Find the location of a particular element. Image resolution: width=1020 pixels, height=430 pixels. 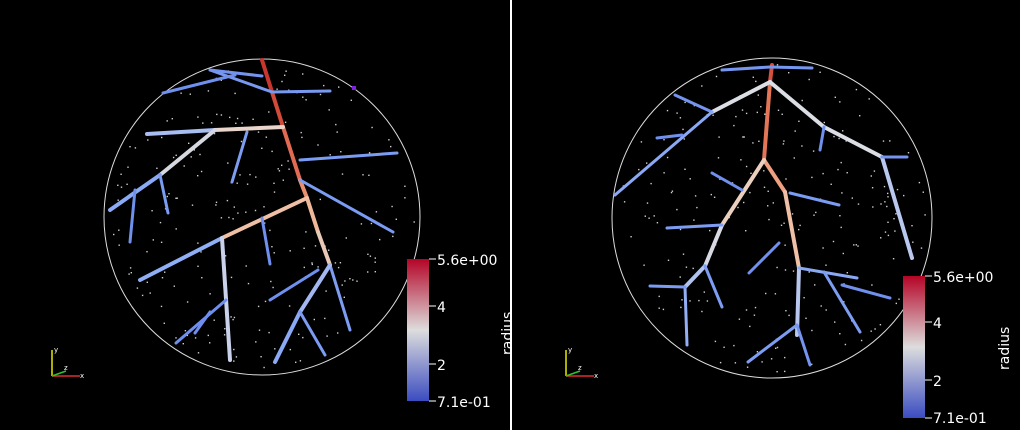

colorbar-right: 5.6e+00 4 2 7.1e-01 radius is located at coordinates (958, 348).